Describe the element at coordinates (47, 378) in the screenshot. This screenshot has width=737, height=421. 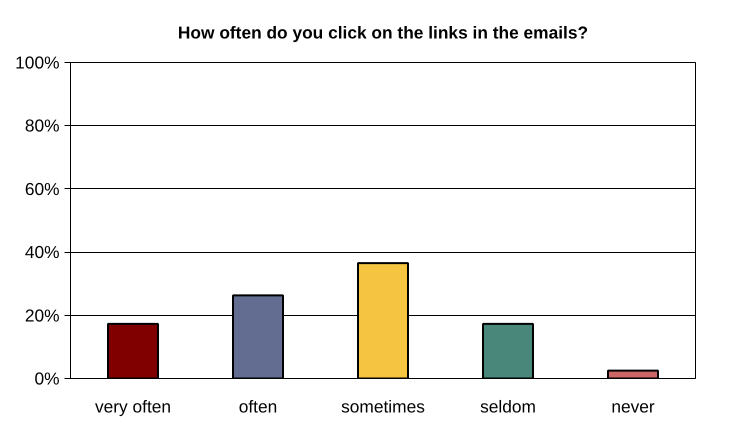
I see `y-tick-label: 0%` at that location.